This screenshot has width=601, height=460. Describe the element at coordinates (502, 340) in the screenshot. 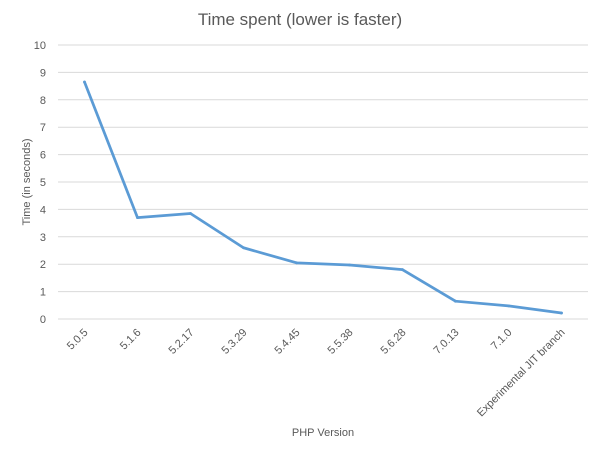

I see `x-tick-label: 7.1.0` at that location.